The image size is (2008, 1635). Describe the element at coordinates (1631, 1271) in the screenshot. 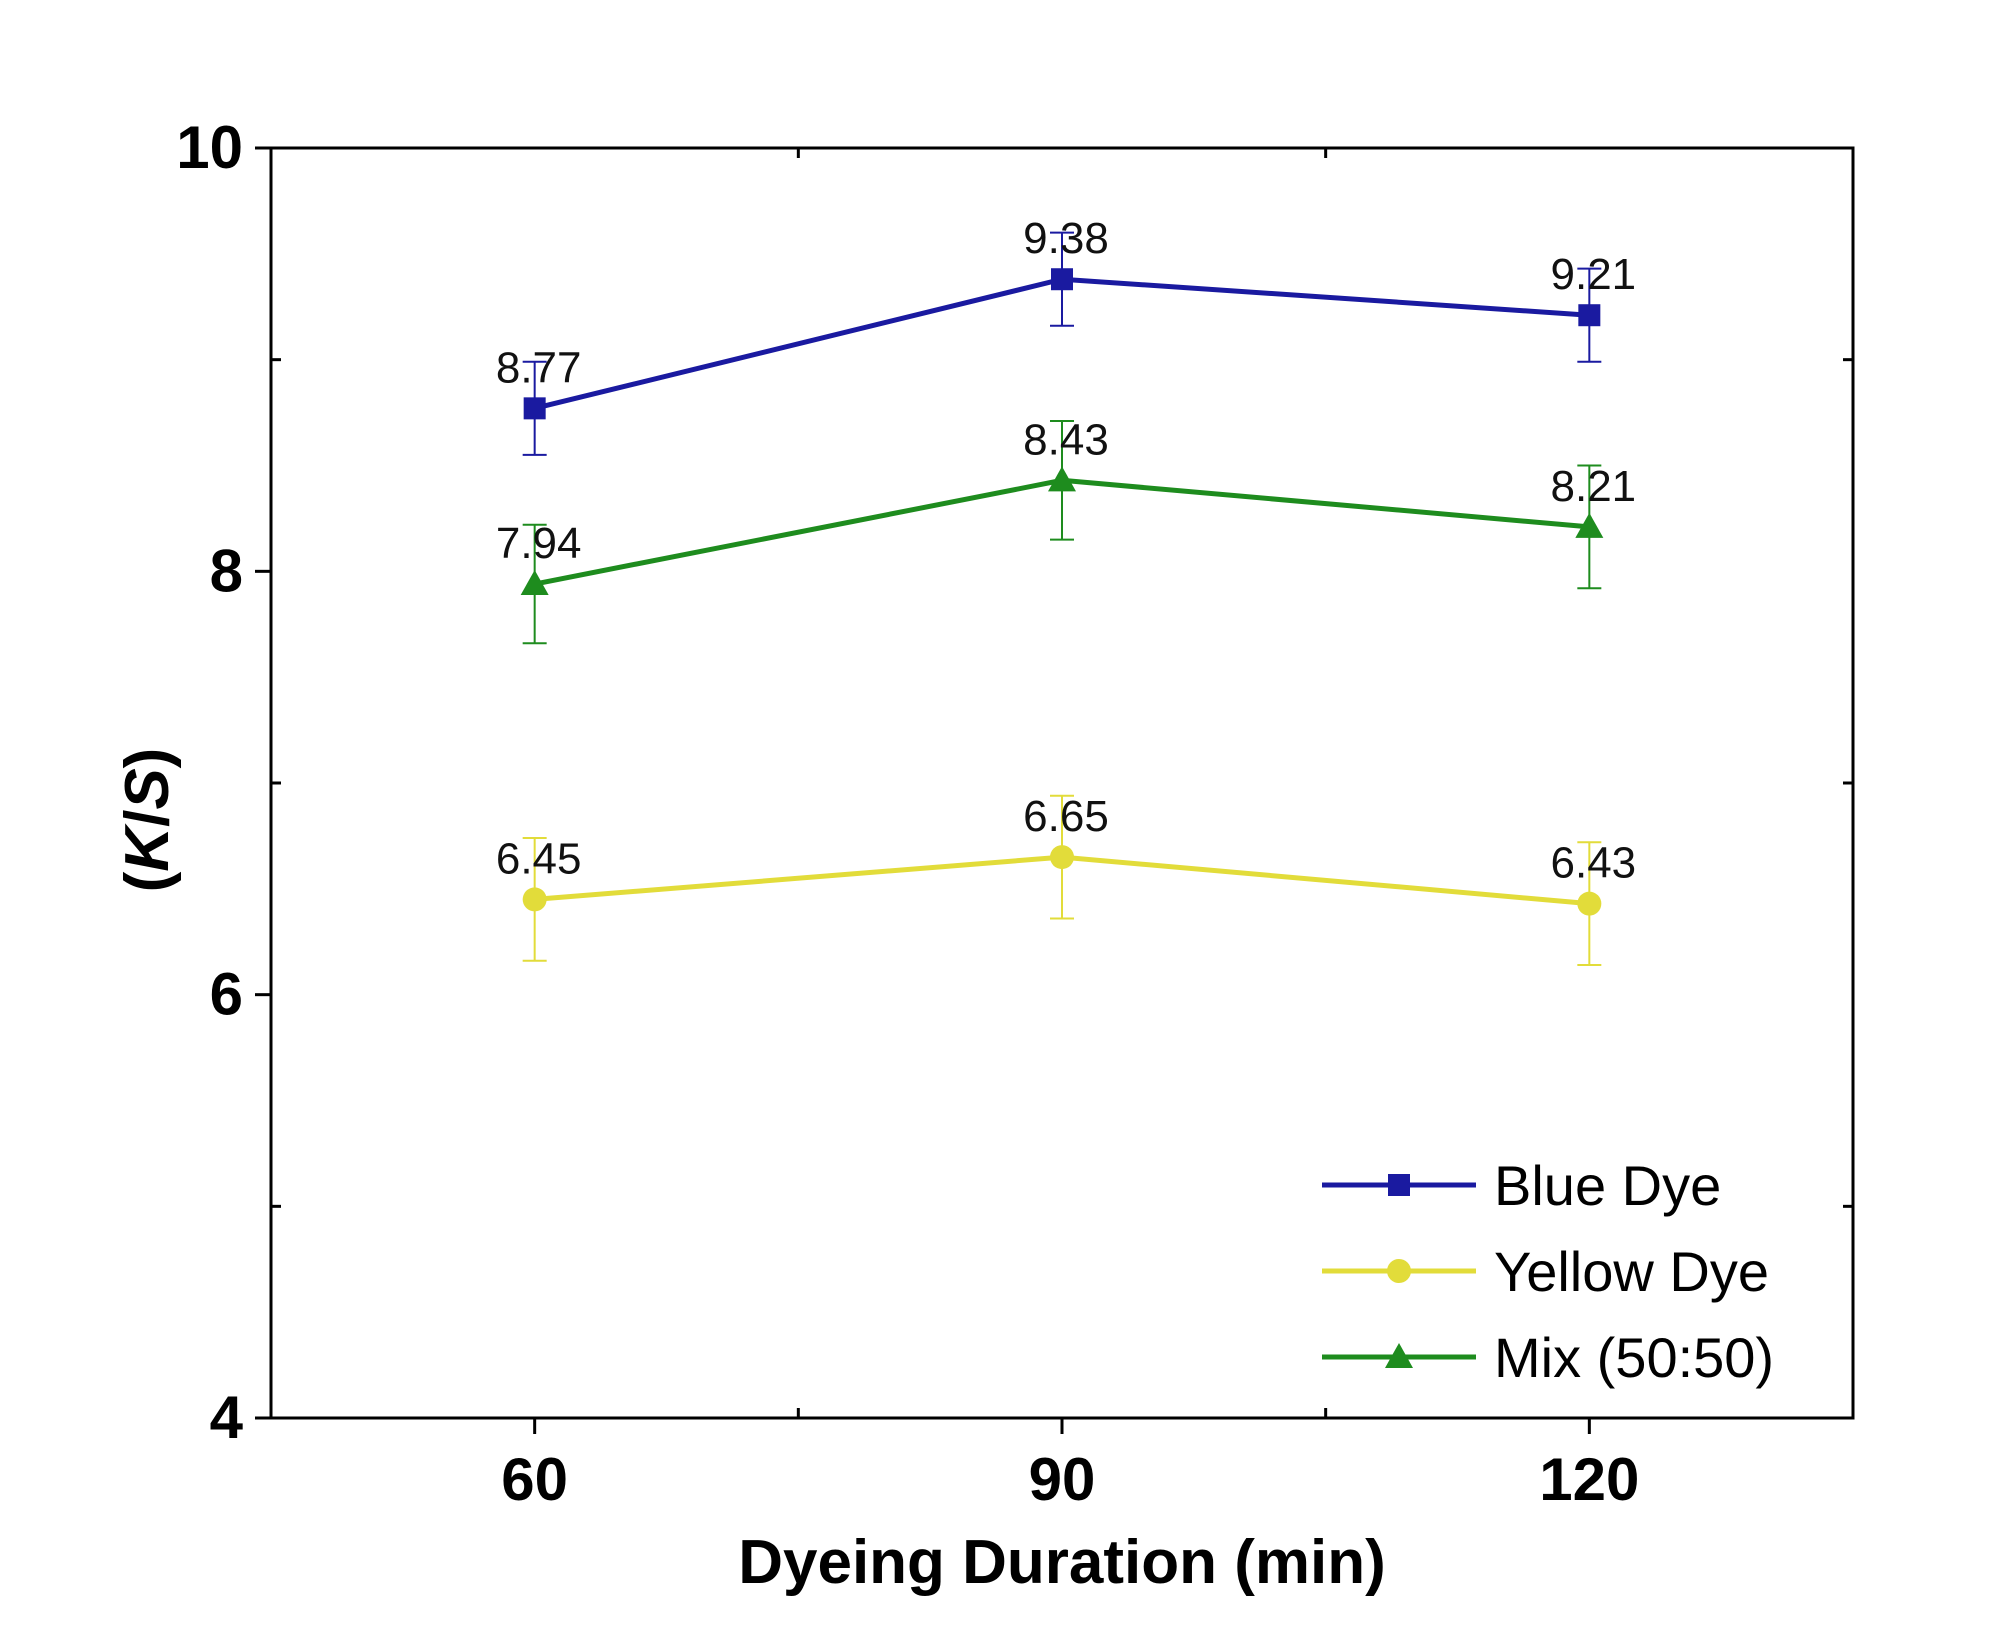

I see `legend-label: Yellow Dye` at that location.